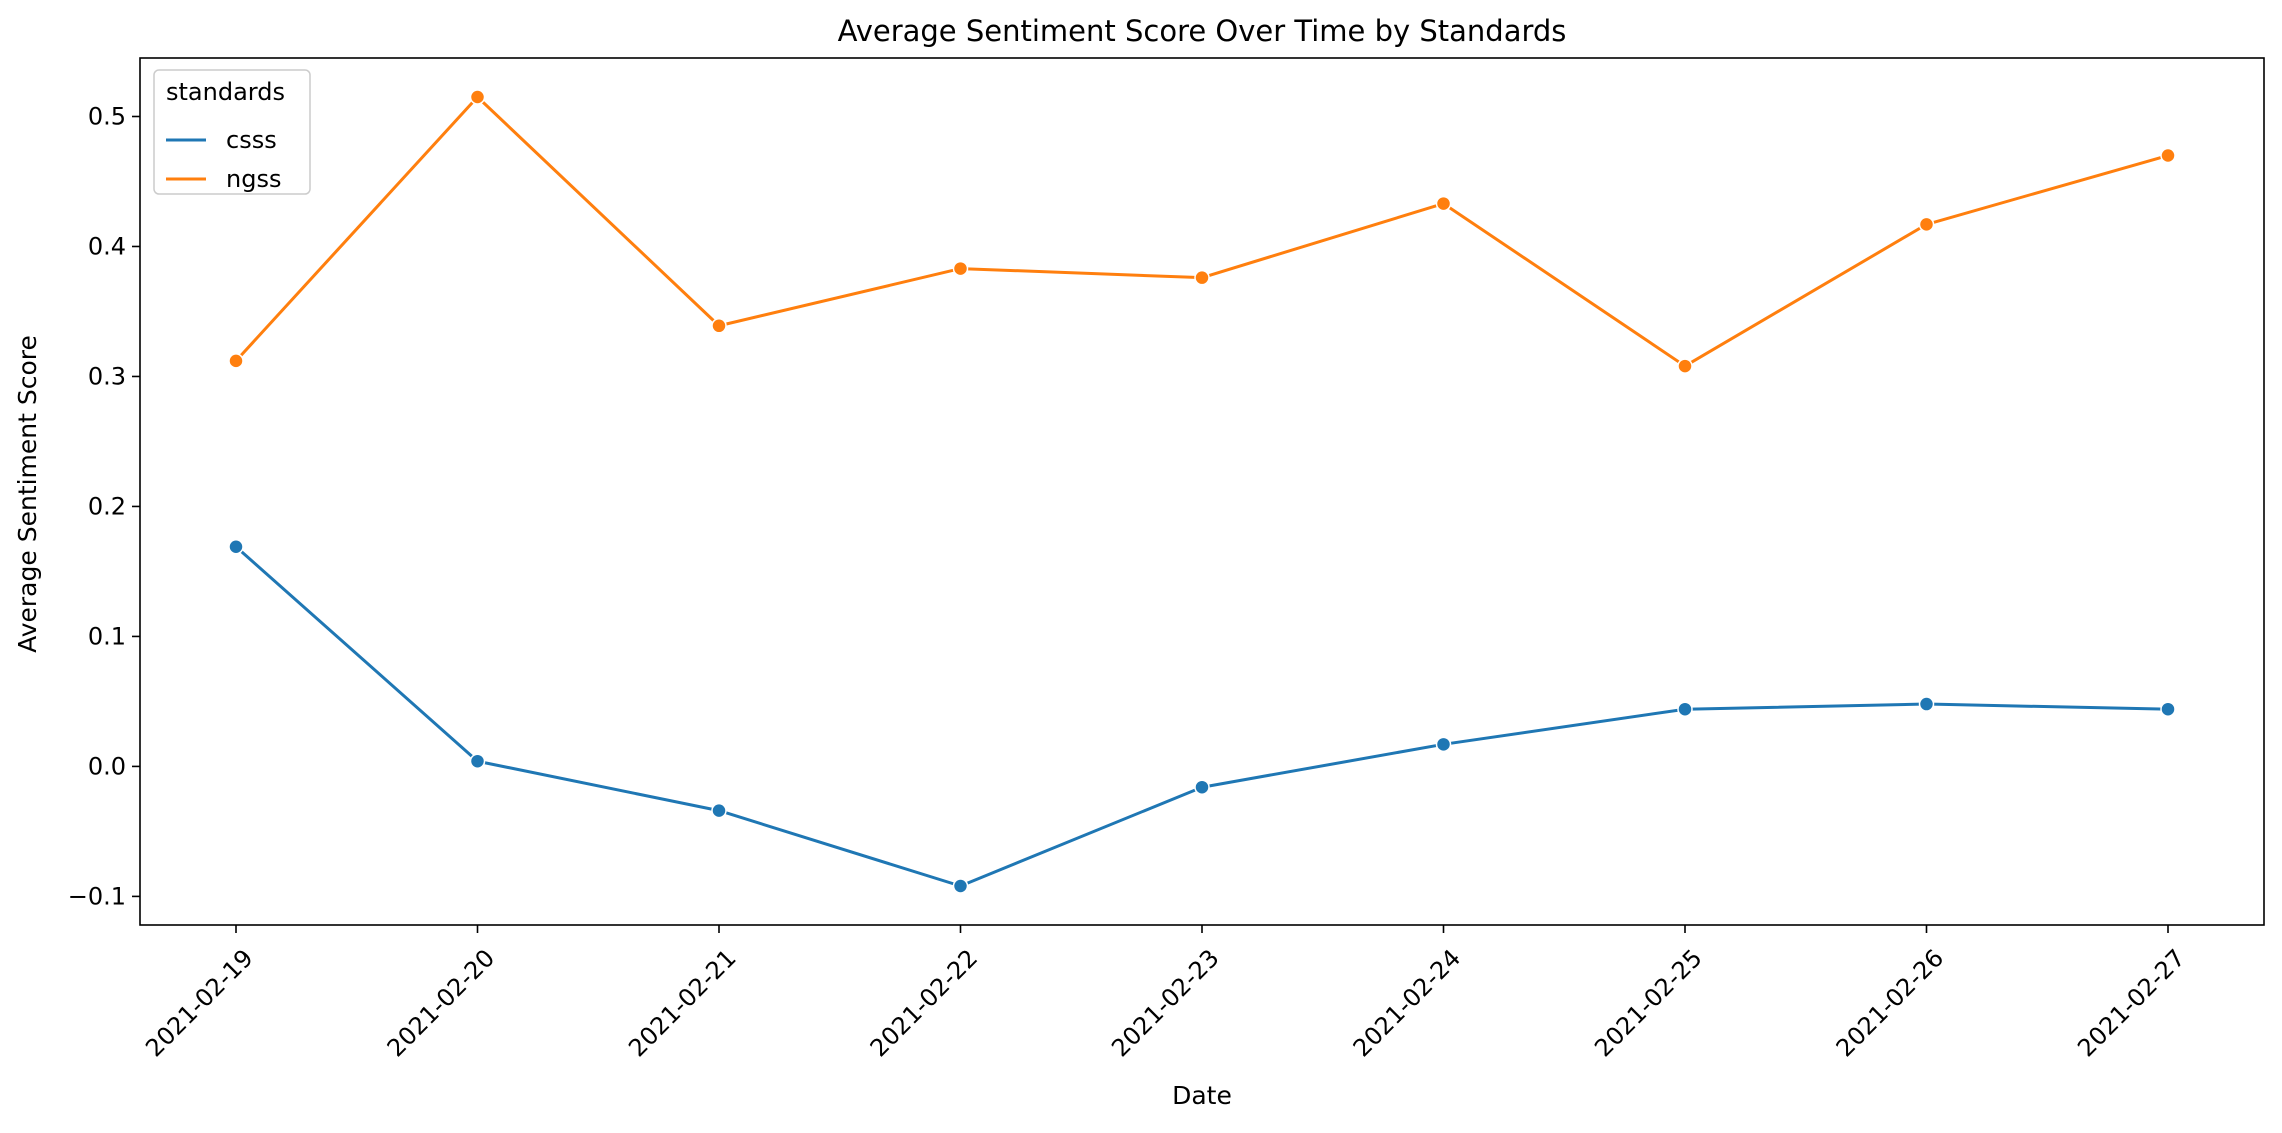 The height and width of the screenshot is (1133, 2282). What do you see at coordinates (97, 896) in the screenshot?
I see `y-tick-label: −0.1` at bounding box center [97, 896].